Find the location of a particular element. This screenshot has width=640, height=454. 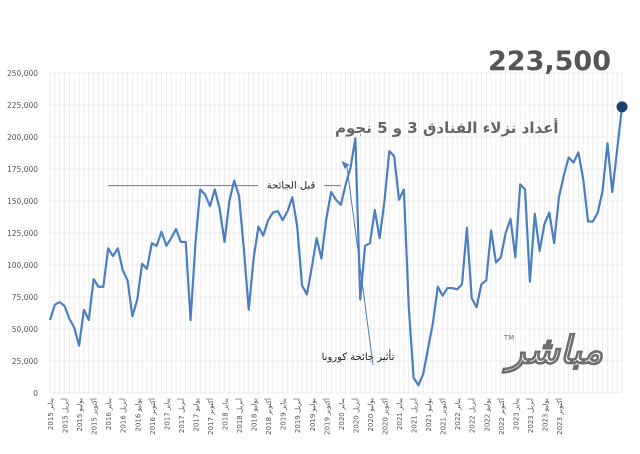

x-tick-label: أبريل 2015 is located at coordinates (65, 415).